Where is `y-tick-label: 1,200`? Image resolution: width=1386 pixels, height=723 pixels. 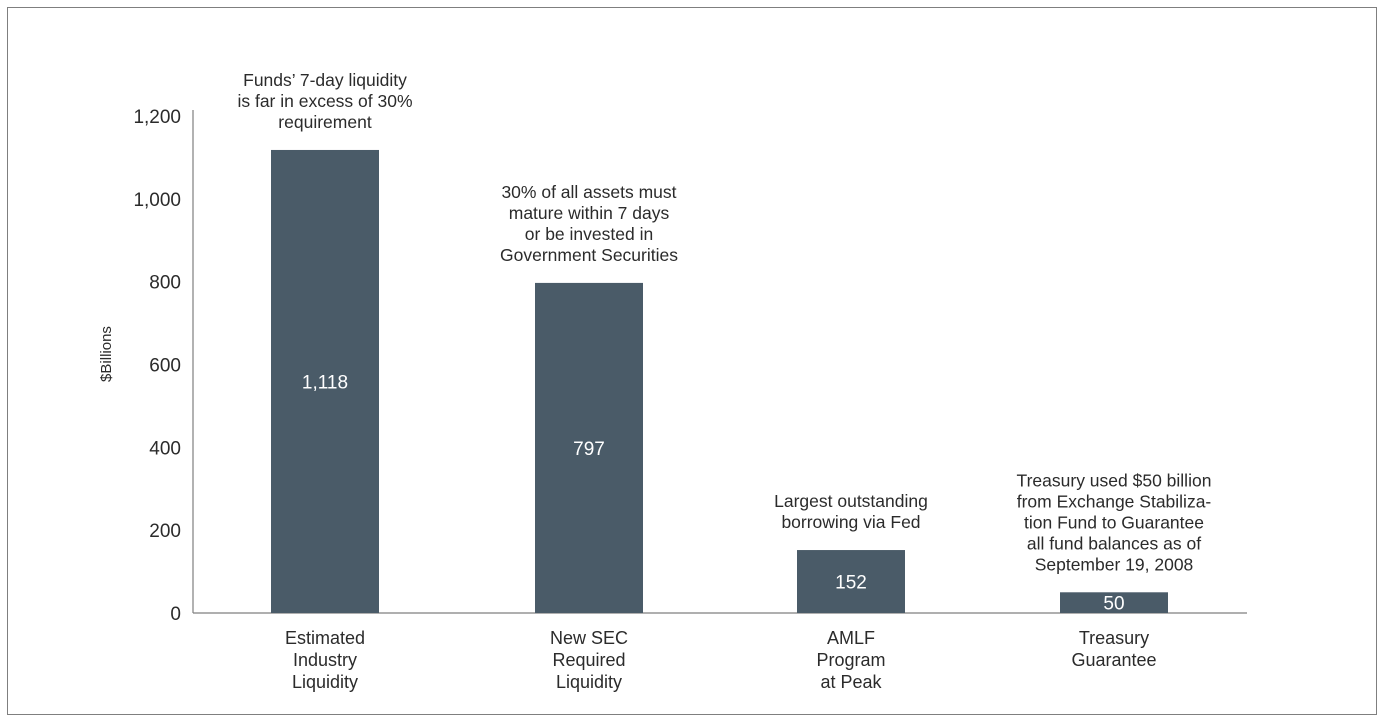 y-tick-label: 1,200 is located at coordinates (157, 117).